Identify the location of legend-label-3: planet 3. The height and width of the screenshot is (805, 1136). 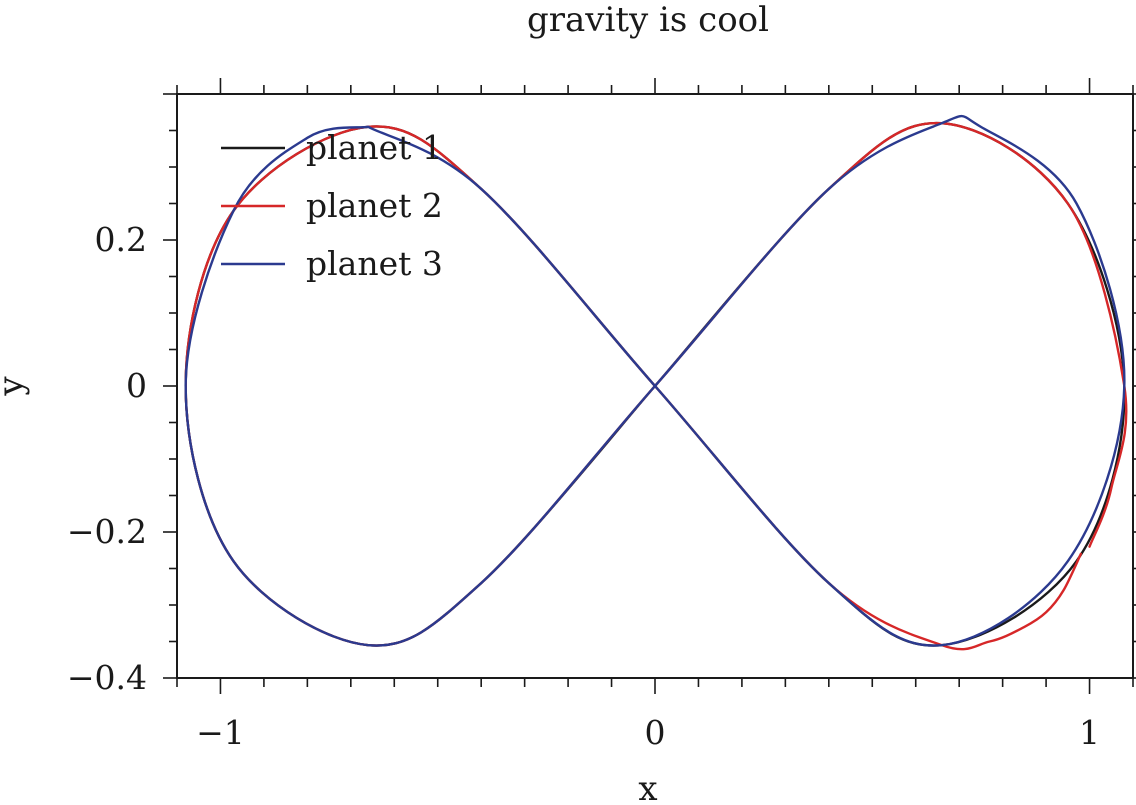
(374, 263).